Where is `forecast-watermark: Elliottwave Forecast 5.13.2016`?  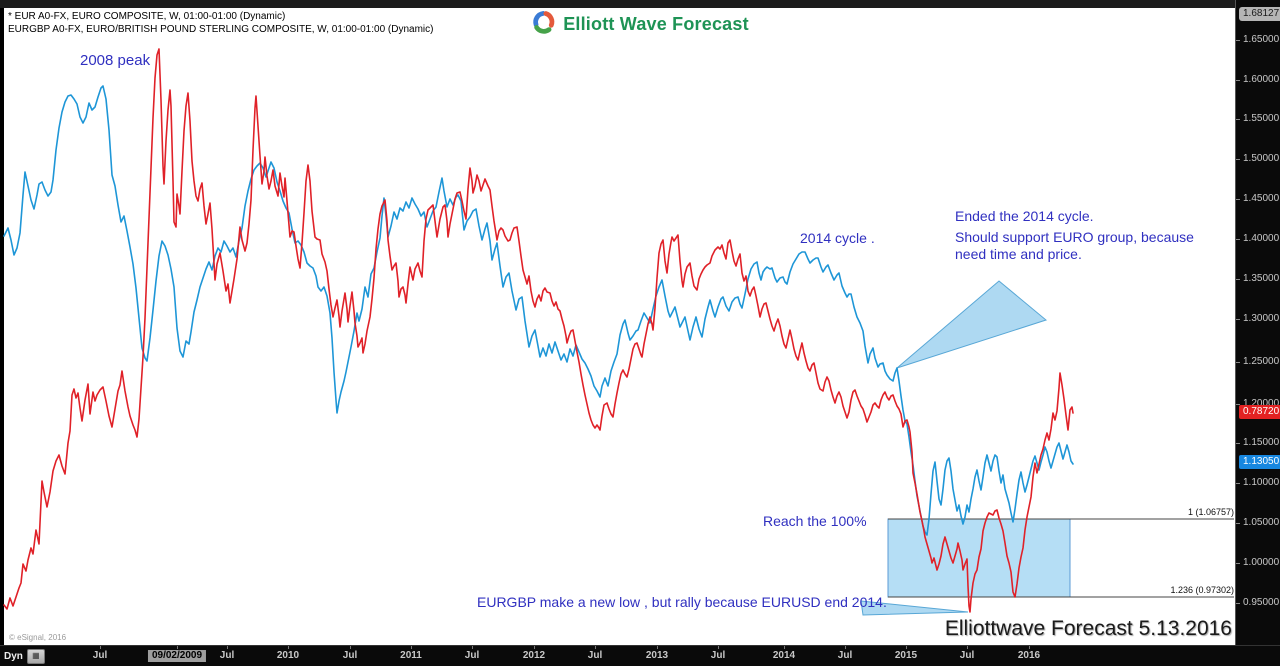 forecast-watermark: Elliottwave Forecast 5.13.2016 is located at coordinates (1088, 628).